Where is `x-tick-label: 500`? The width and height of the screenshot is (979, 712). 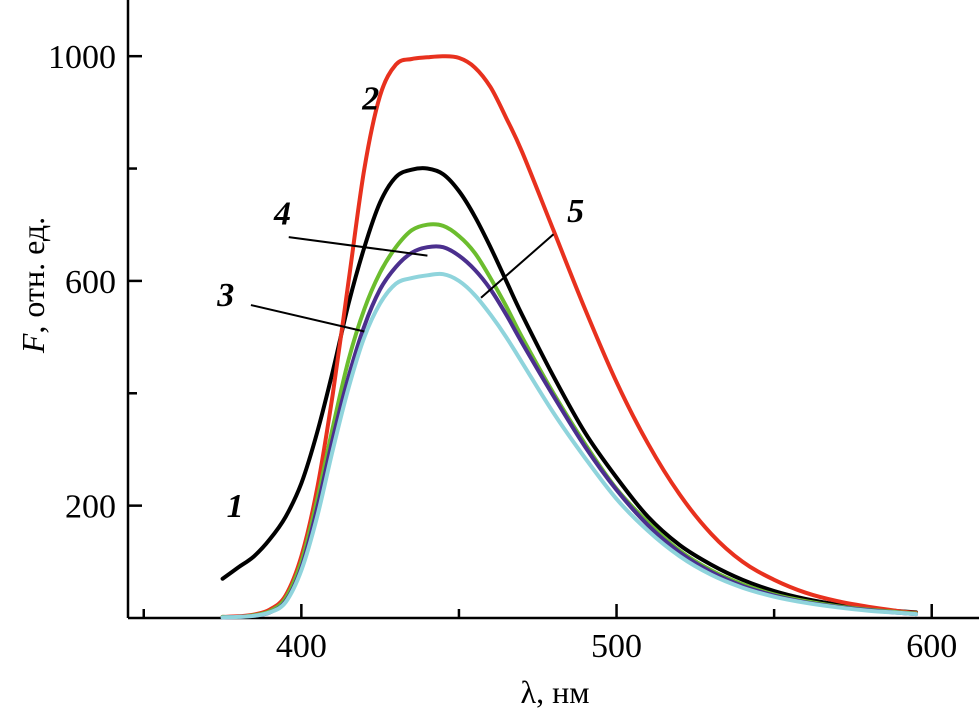
x-tick-label: 500 is located at coordinates (616, 646).